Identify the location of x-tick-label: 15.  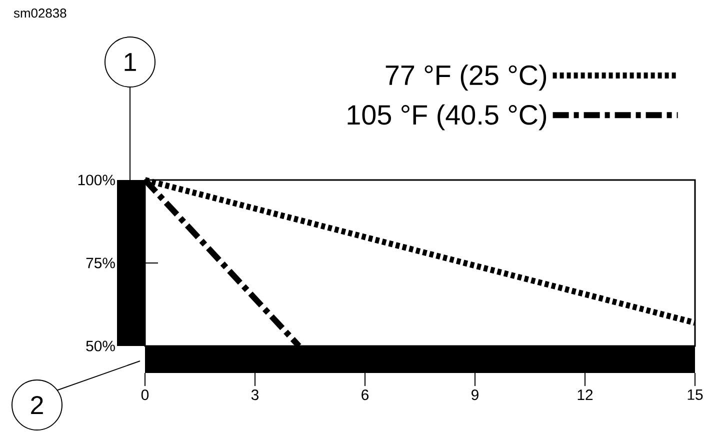
(695, 395).